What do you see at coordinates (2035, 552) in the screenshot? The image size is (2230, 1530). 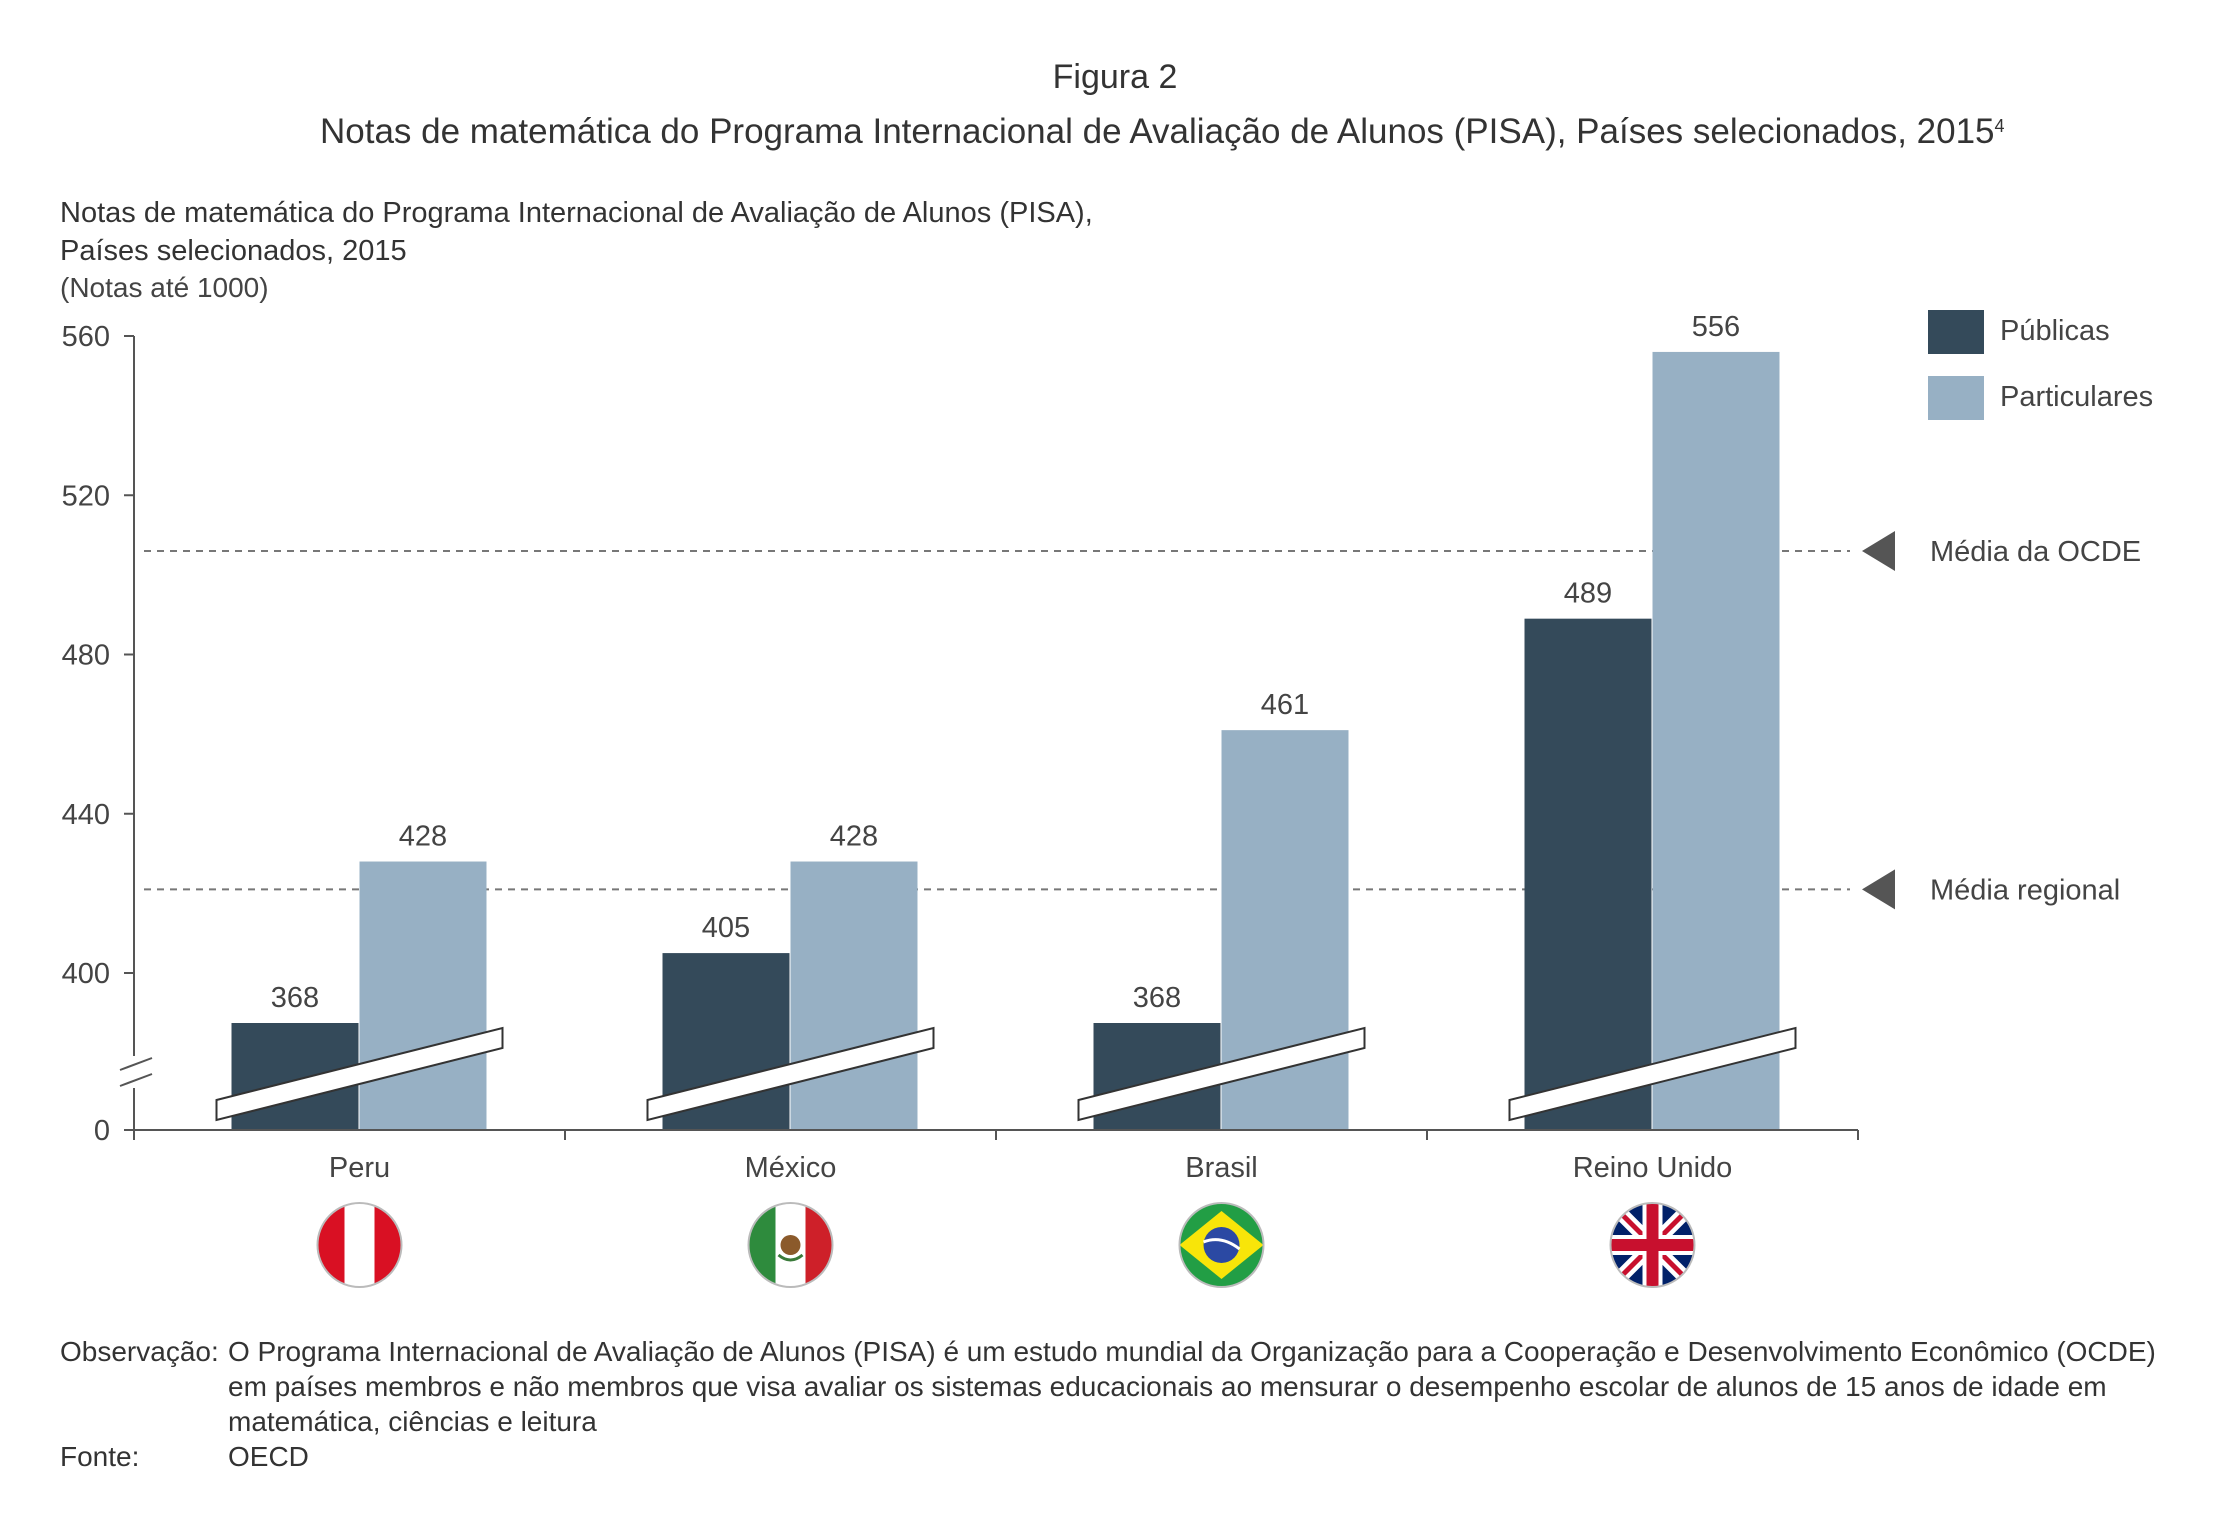 I see `reference-line-label: Média da OCDE` at bounding box center [2035, 552].